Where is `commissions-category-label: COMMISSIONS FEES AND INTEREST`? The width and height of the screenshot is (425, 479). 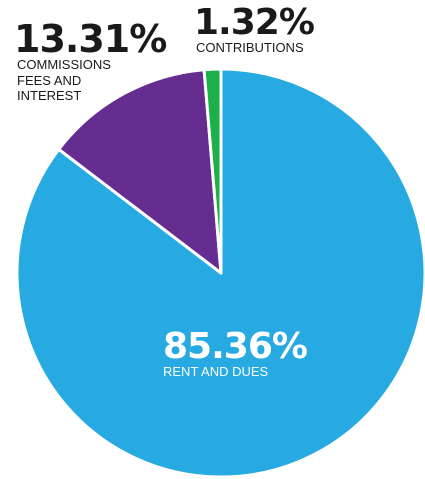
commissions-category-label: COMMISSIONS FEES AND INTEREST is located at coordinates (64, 80).